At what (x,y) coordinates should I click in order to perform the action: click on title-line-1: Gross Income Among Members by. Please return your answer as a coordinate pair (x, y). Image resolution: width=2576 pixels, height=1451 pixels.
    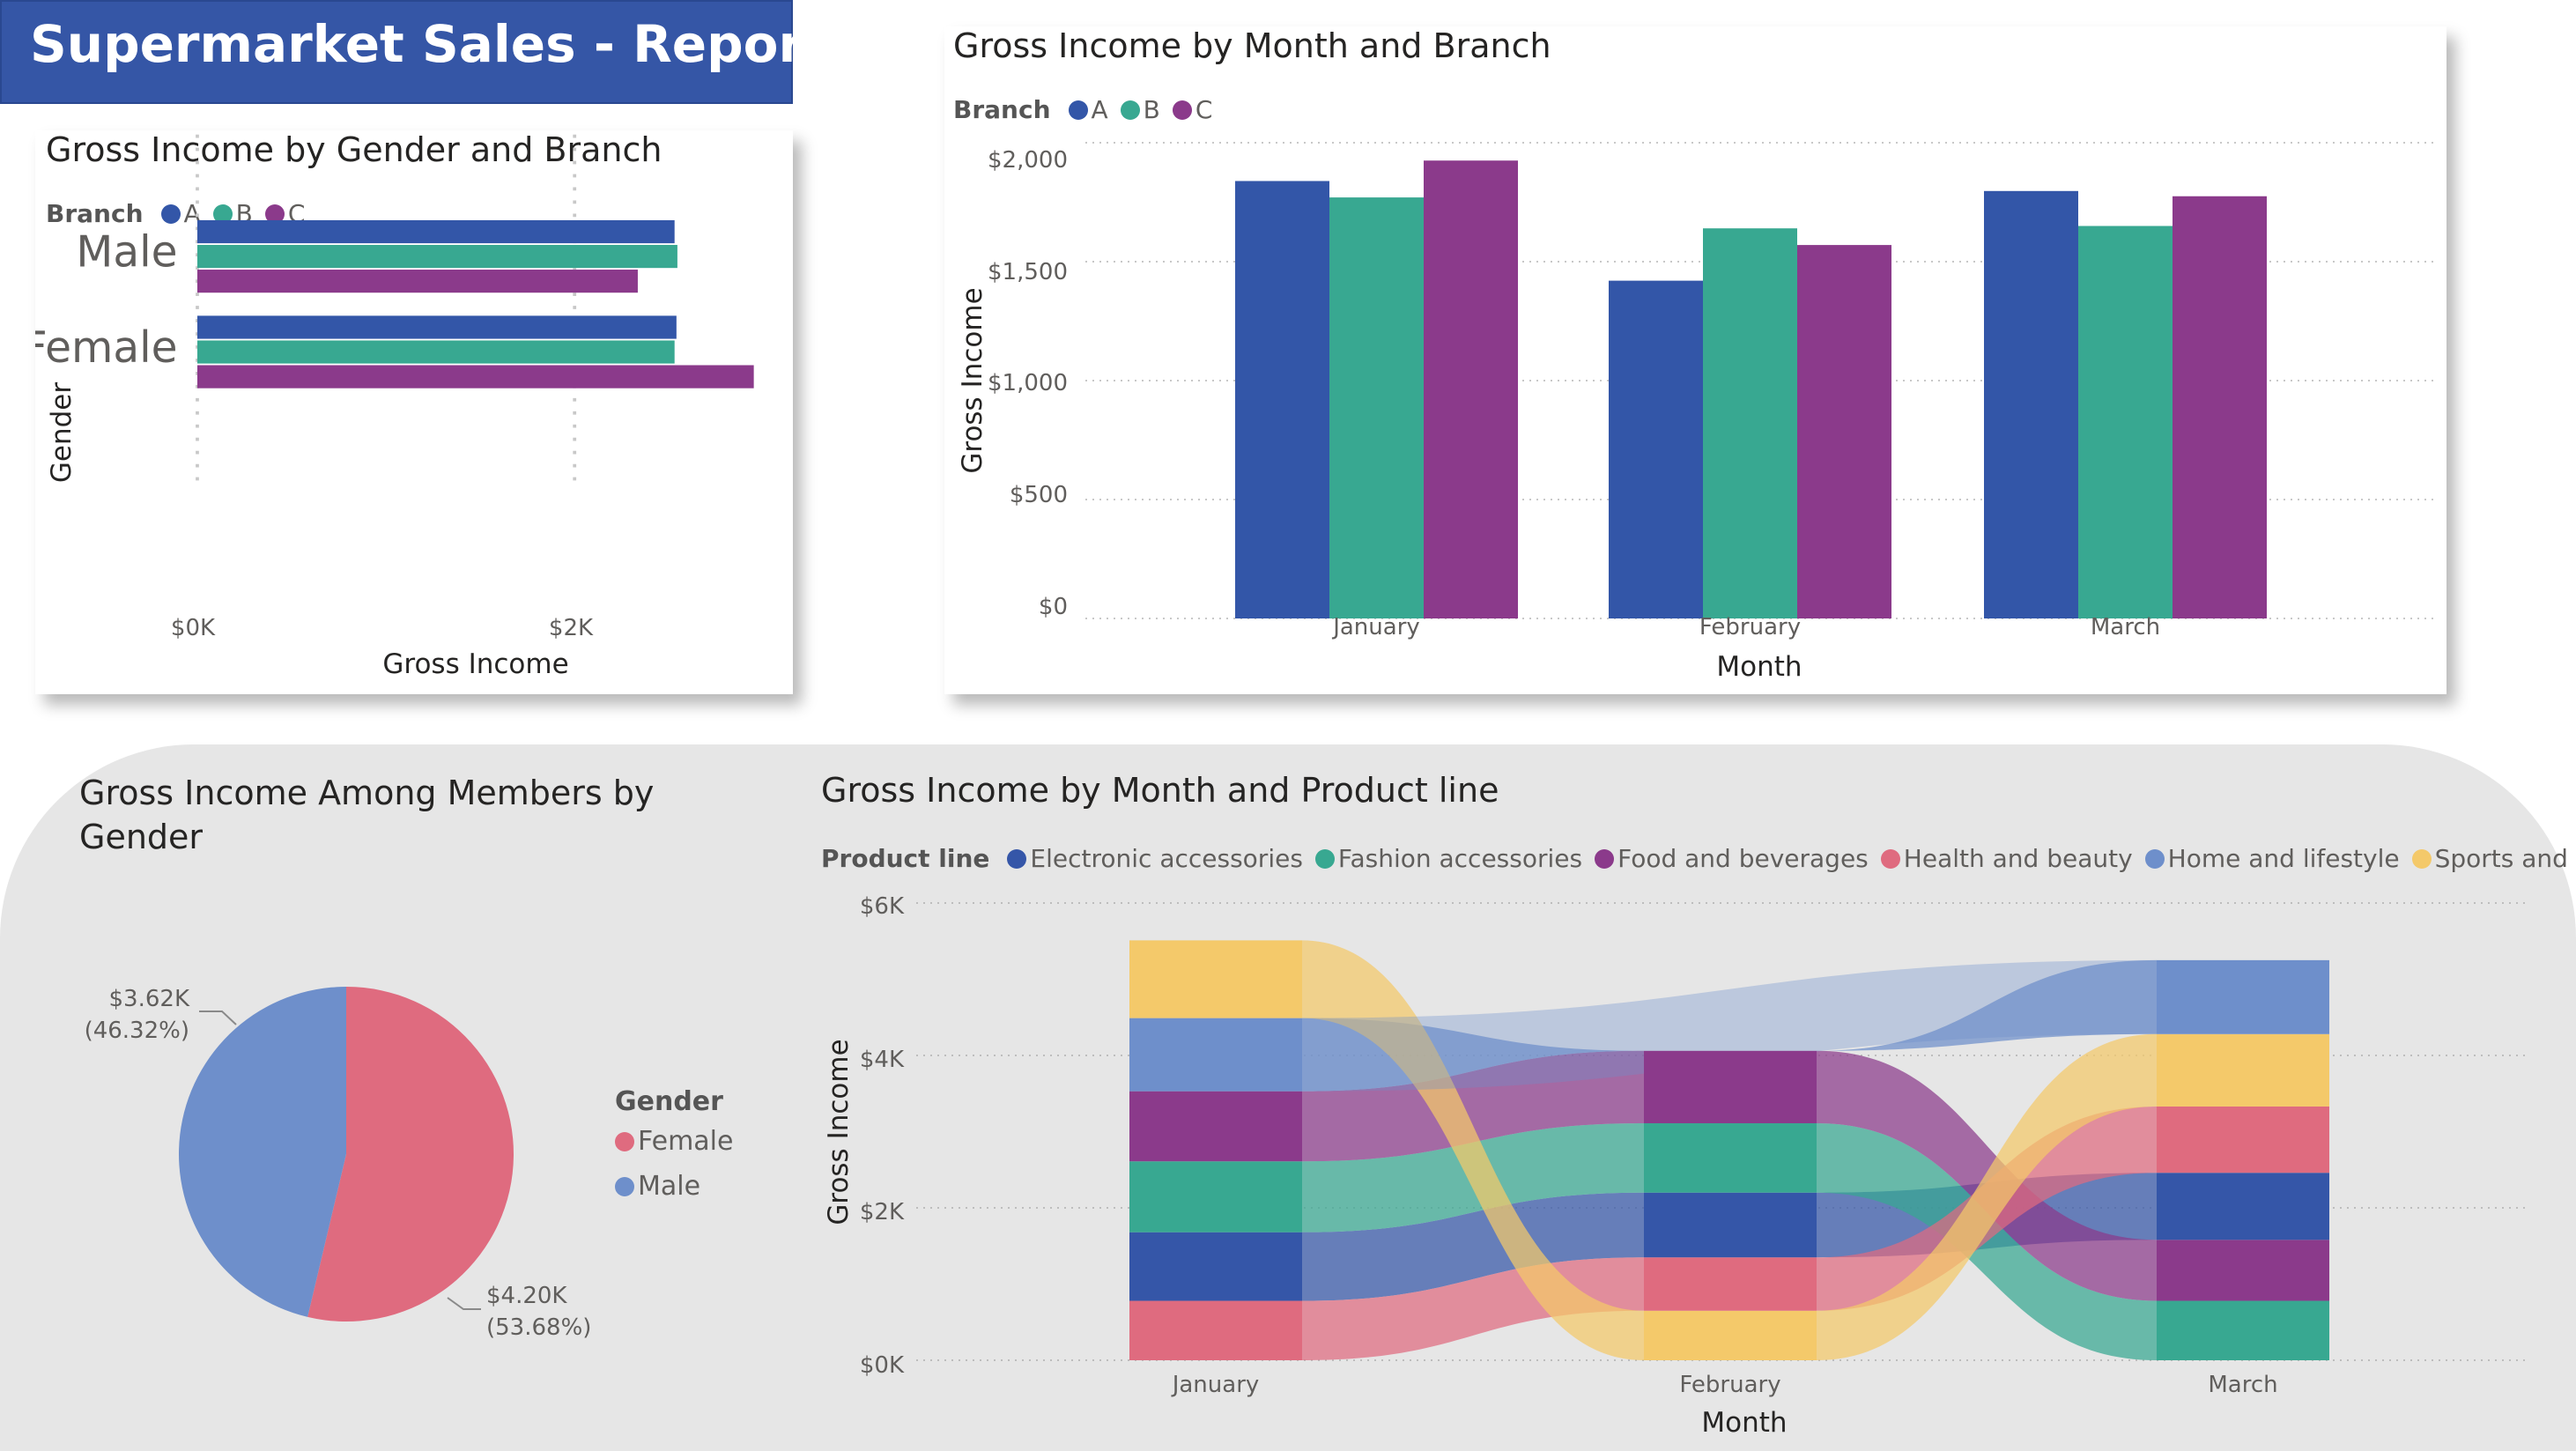
    Looking at the image, I should click on (367, 793).